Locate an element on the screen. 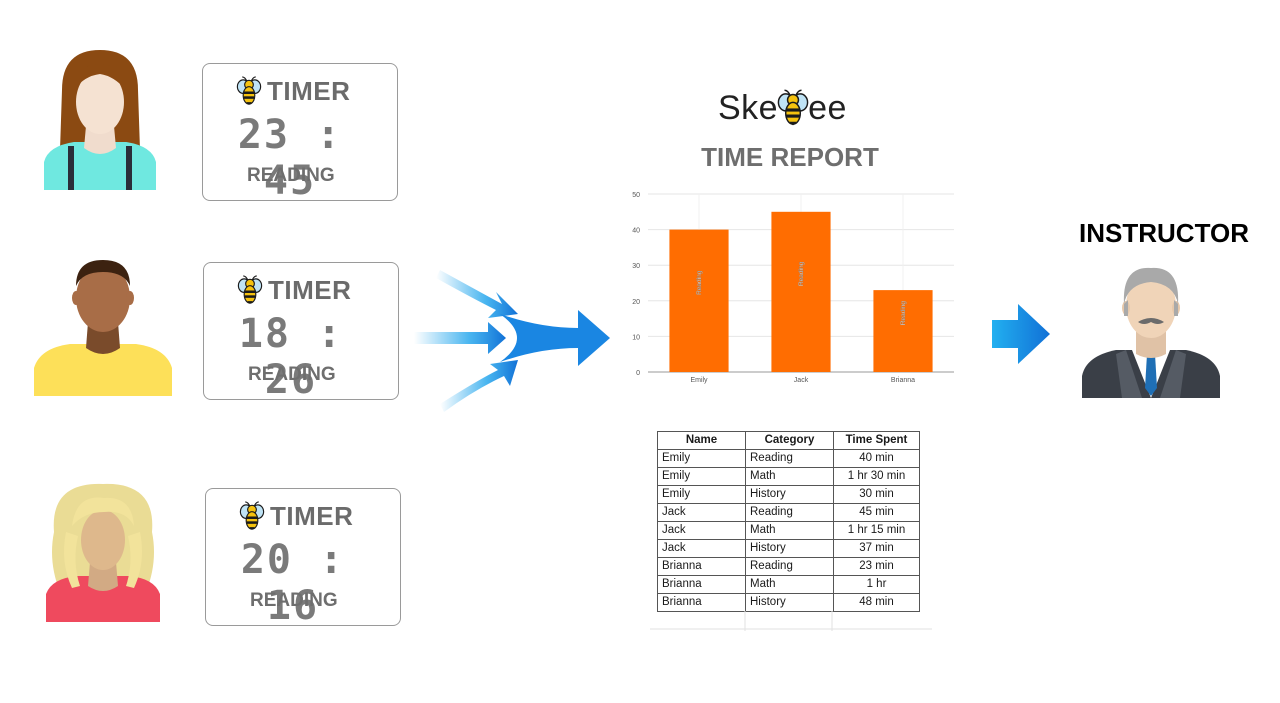 This screenshot has width=1280, height=703. timer-time: 18 : 26 is located at coordinates (291, 357).